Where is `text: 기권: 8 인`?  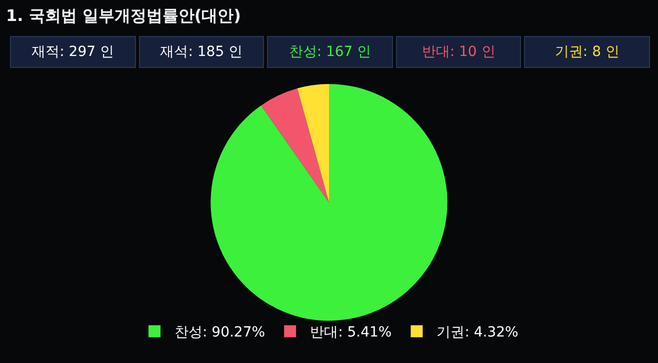
text: 기권: 8 인 is located at coordinates (587, 52).